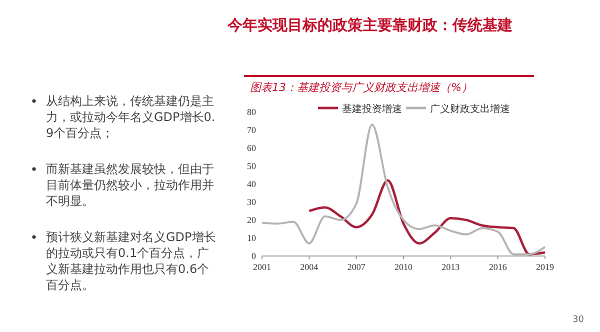 The height and width of the screenshot is (332, 600). What do you see at coordinates (254, 256) in the screenshot?
I see `y-tick-label: 0` at bounding box center [254, 256].